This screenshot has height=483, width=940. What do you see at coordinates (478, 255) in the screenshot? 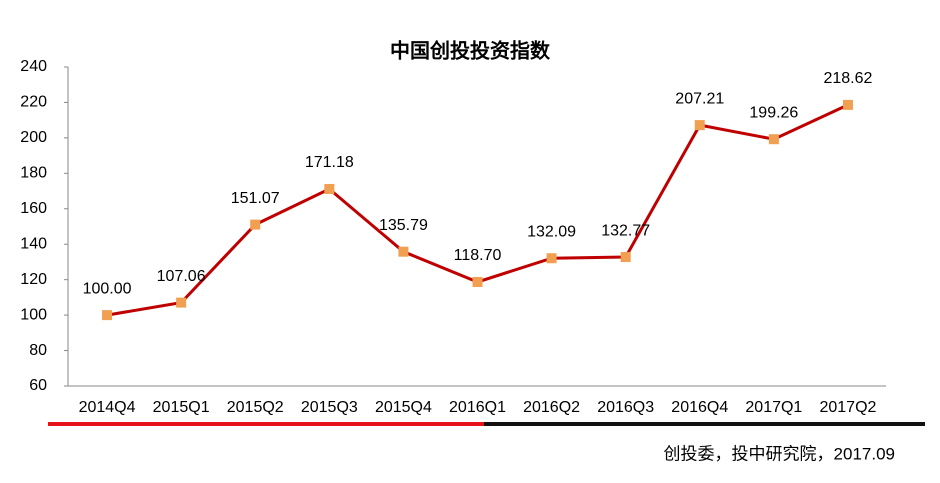
I see `data-label: 118.70` at bounding box center [478, 255].